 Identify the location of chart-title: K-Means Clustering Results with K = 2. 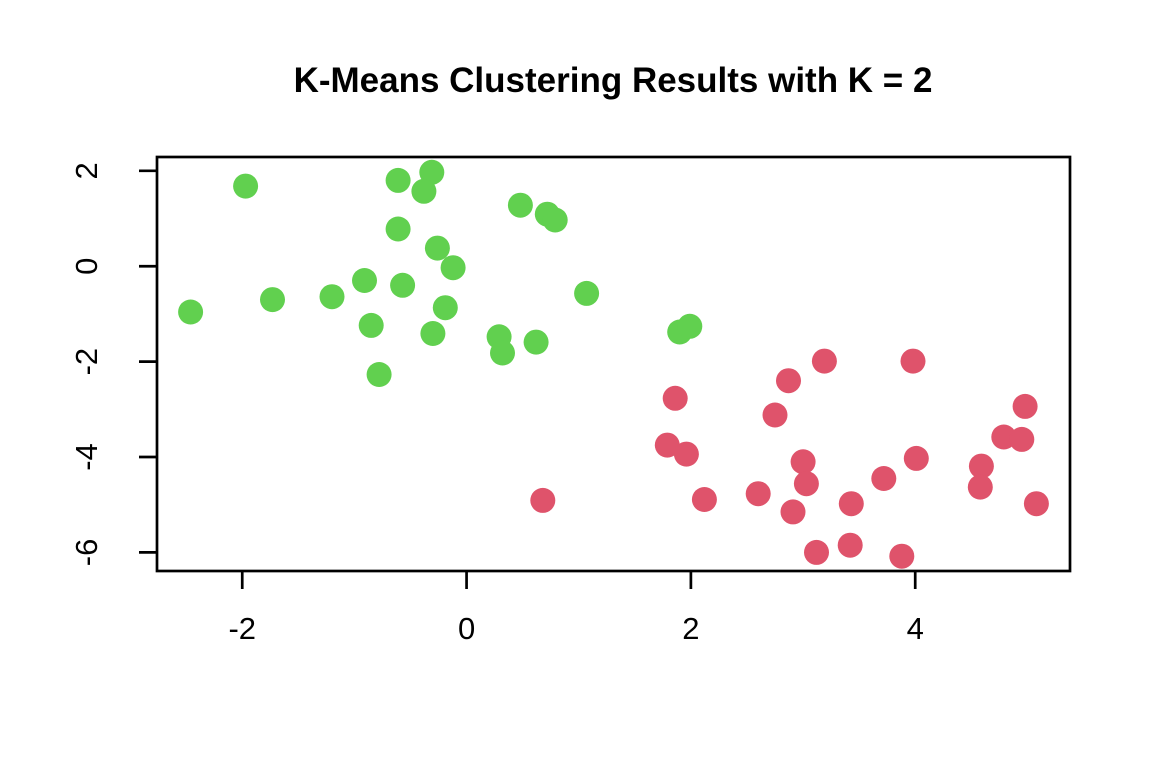
(613, 80).